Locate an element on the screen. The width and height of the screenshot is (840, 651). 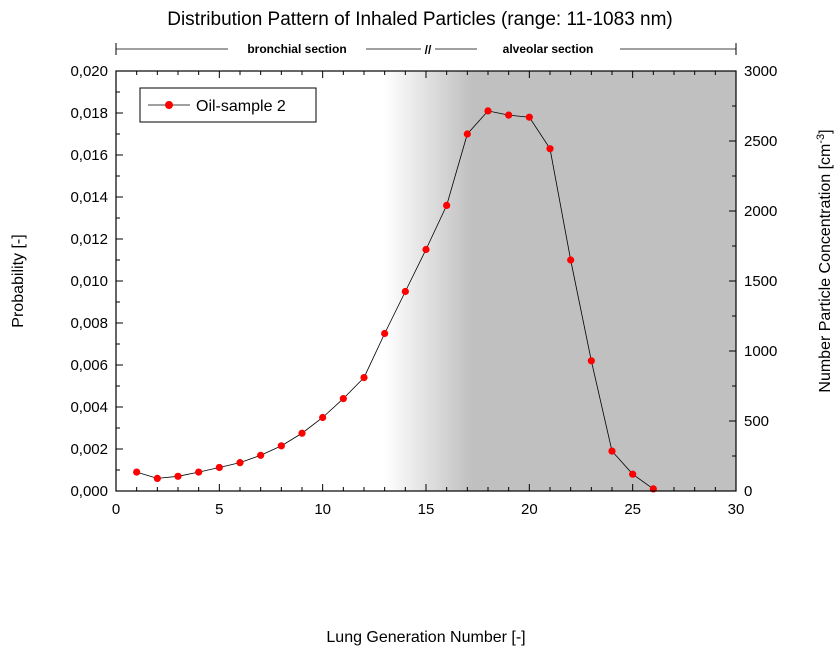
section-right-label: alveolar section is located at coordinates (548, 49).